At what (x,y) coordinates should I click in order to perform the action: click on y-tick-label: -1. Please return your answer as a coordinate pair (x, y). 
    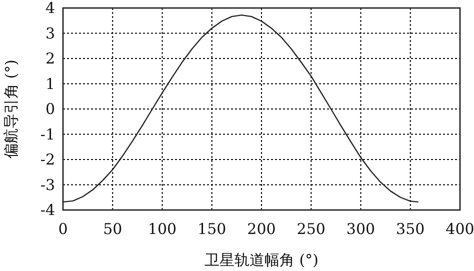
    Looking at the image, I should click on (47, 134).